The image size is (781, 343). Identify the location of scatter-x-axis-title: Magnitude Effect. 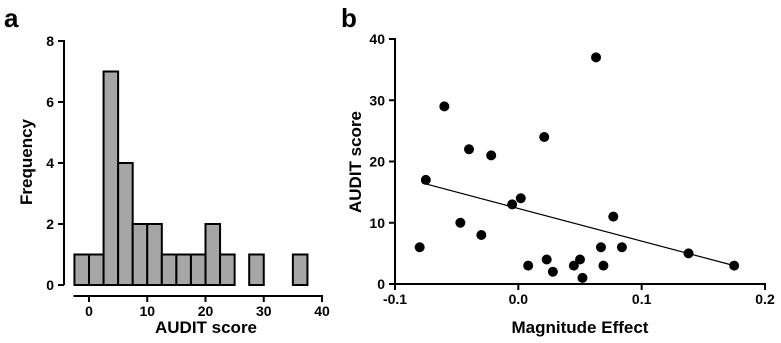
(580, 327).